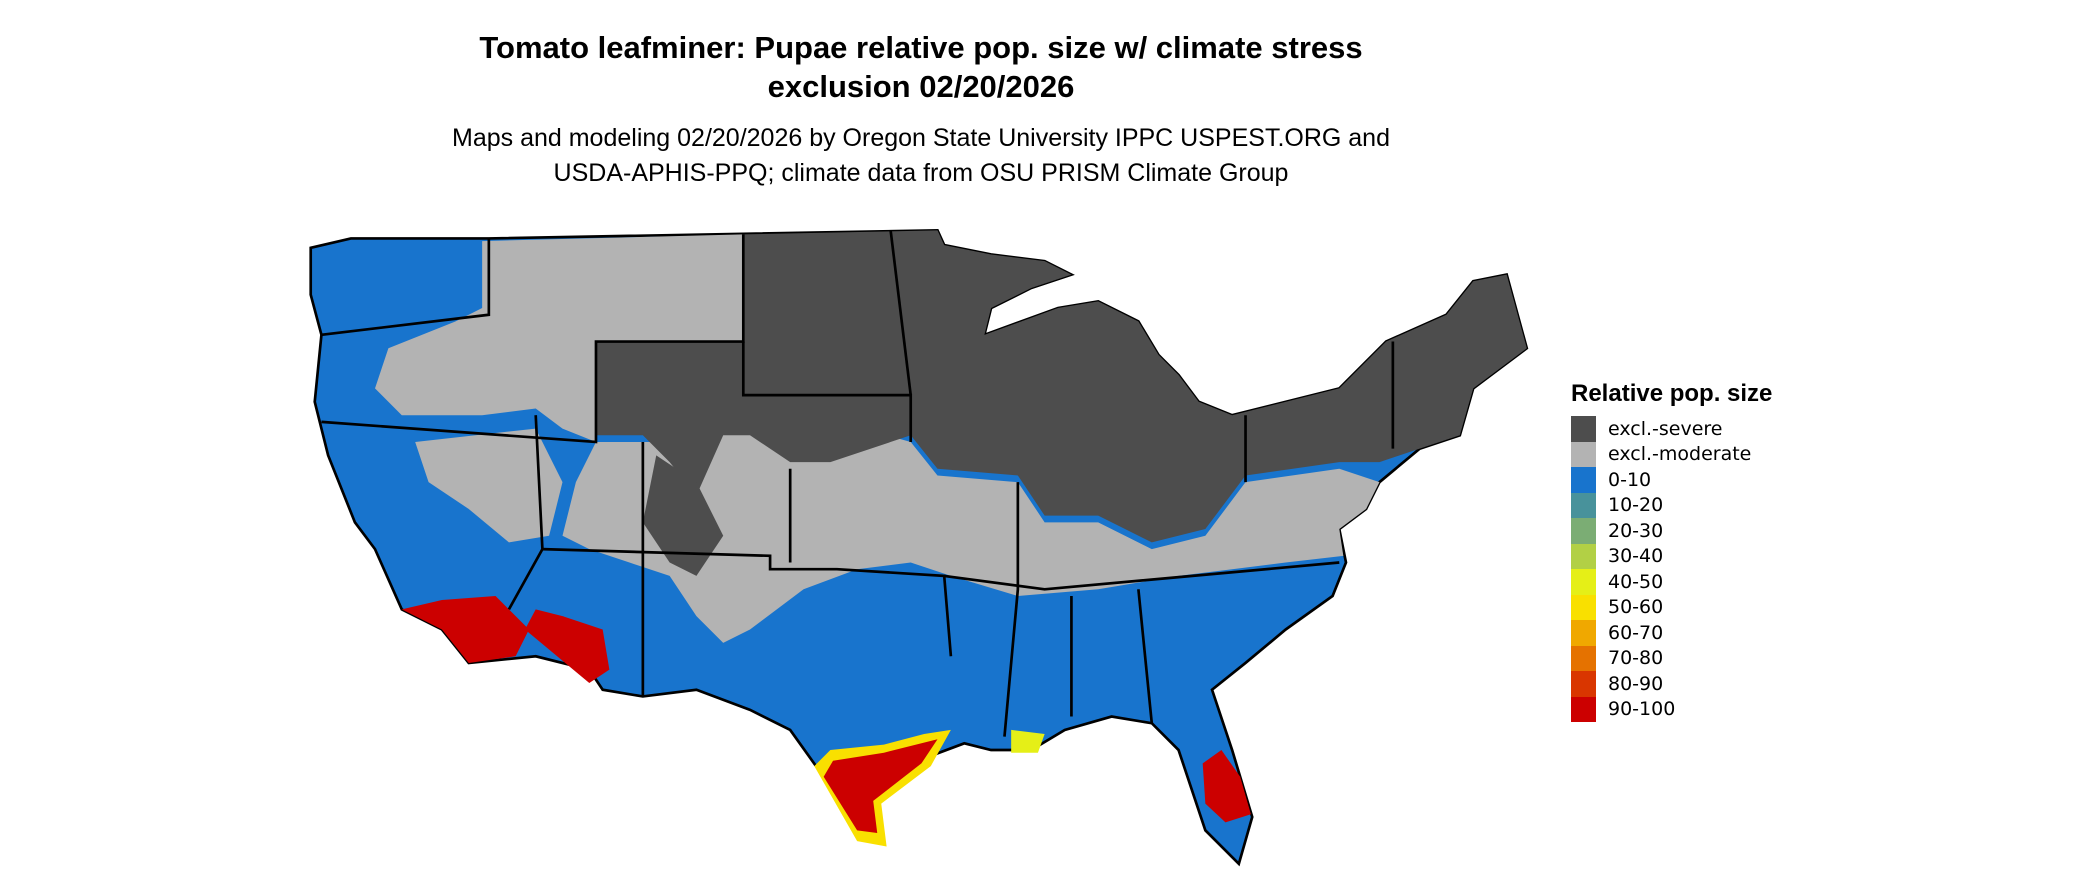 The height and width of the screenshot is (892, 2100). I want to click on legend-label: 10-20, so click(1636, 505).